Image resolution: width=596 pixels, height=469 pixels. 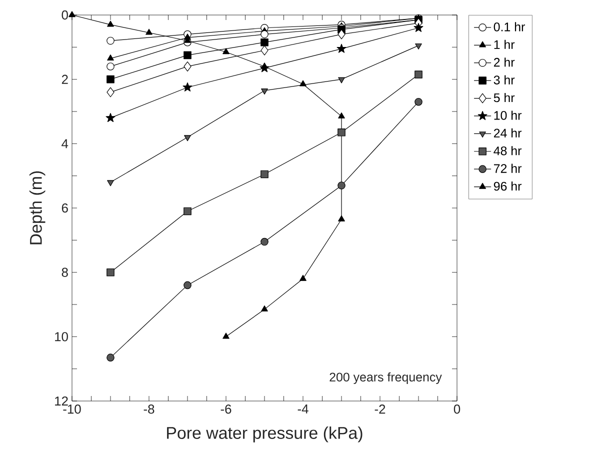 I want to click on x-tick-label: -6, so click(x=226, y=409).